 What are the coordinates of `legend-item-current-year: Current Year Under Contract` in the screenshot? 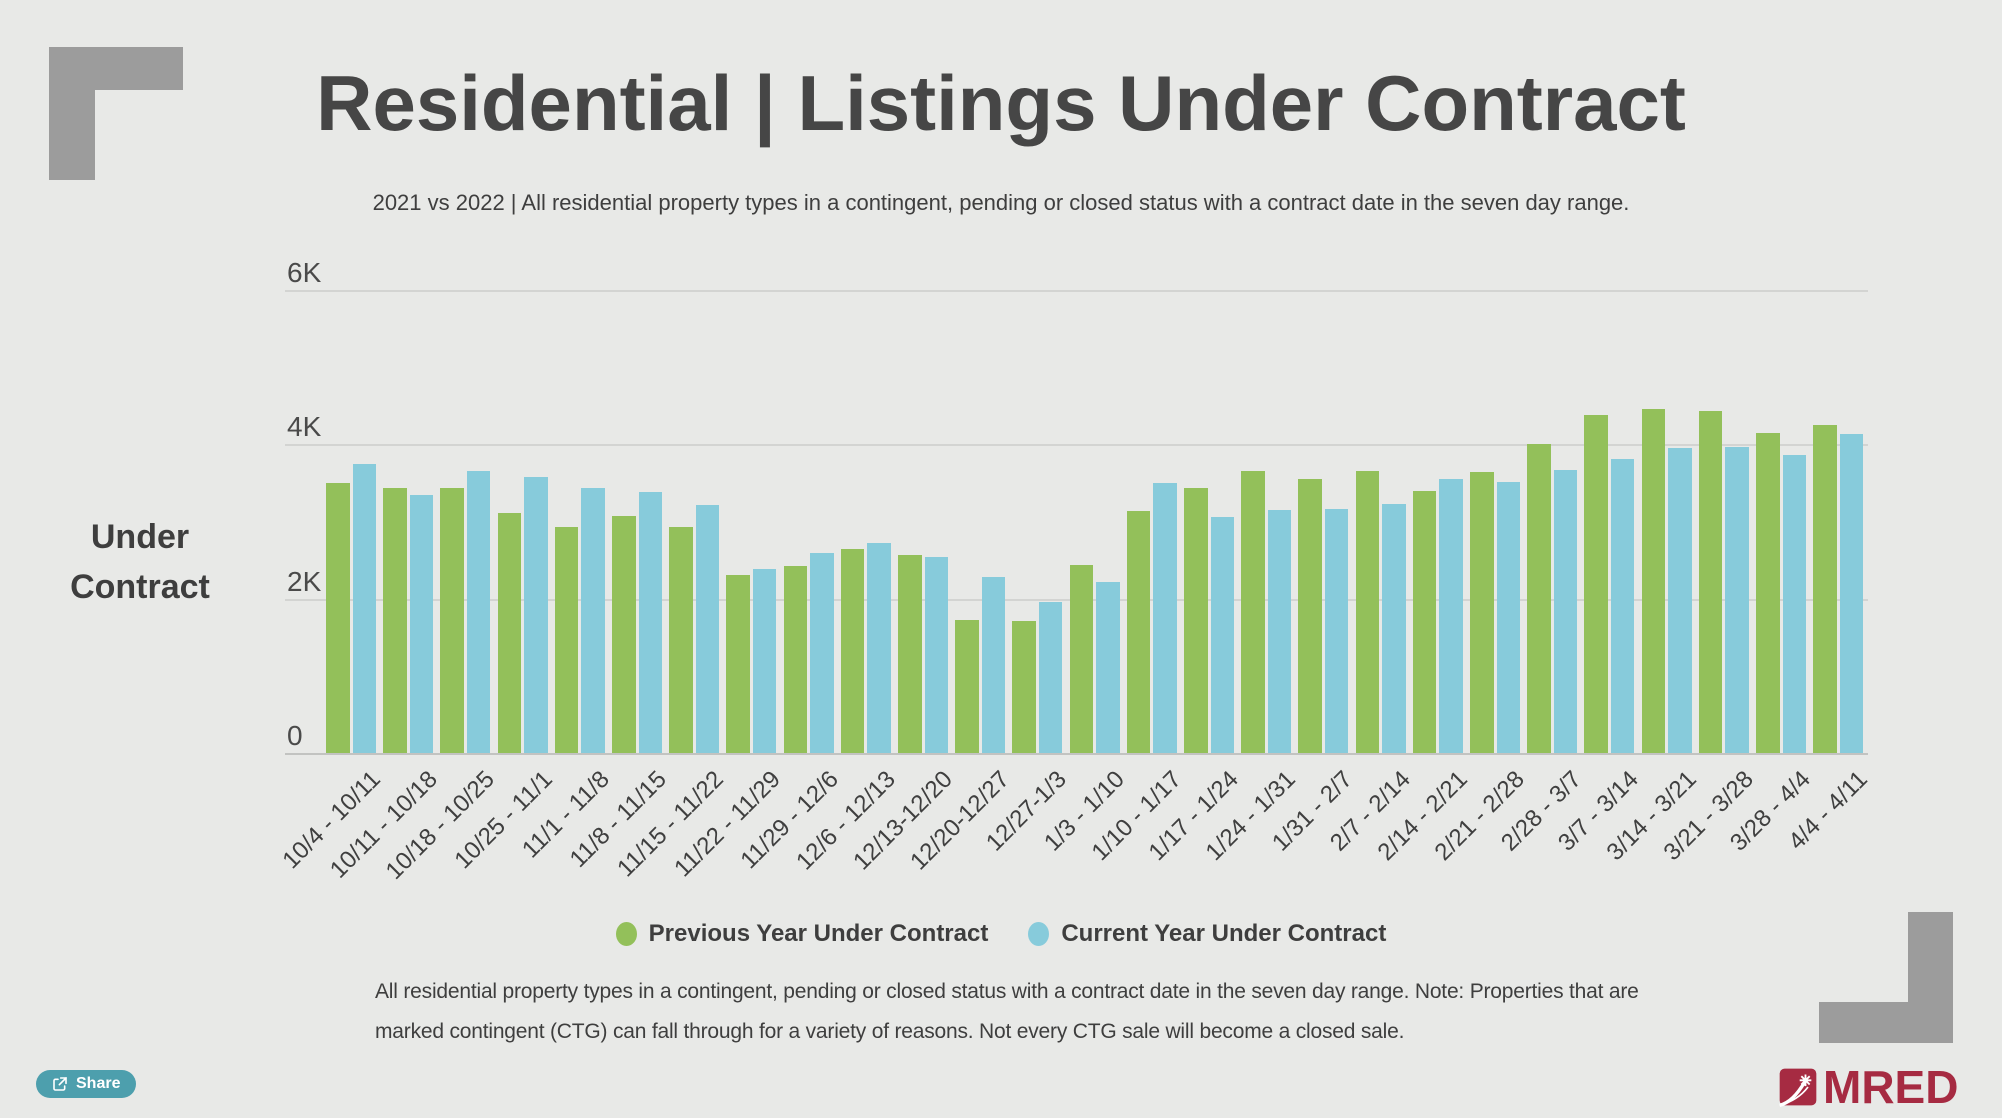 It's located at (1207, 934).